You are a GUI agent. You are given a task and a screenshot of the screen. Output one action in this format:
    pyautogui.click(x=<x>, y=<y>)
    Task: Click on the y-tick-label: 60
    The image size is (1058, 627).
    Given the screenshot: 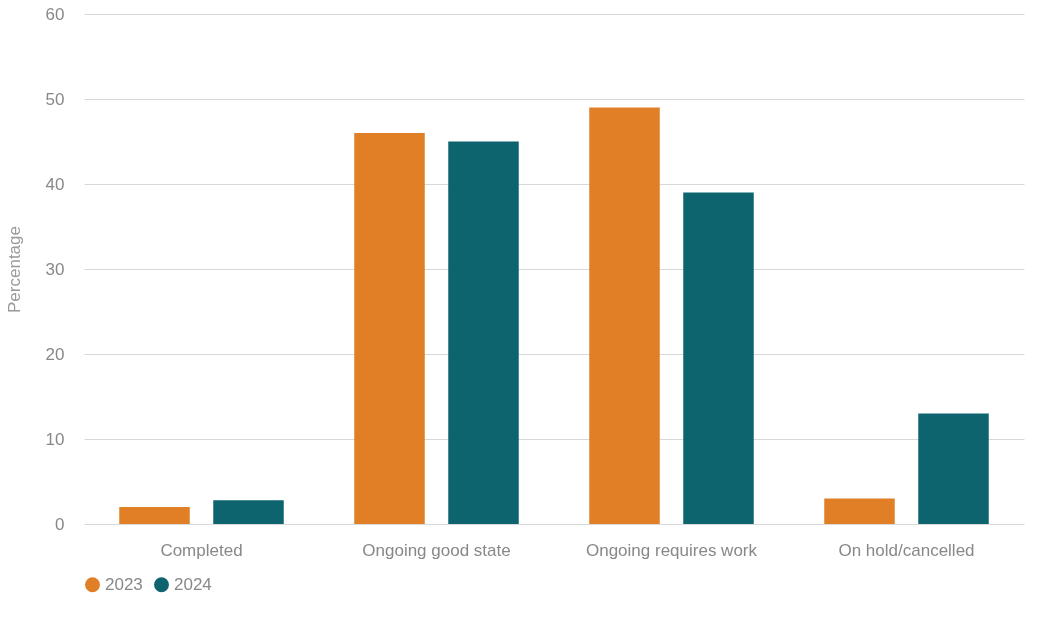 What is the action you would take?
    pyautogui.click(x=55, y=14)
    